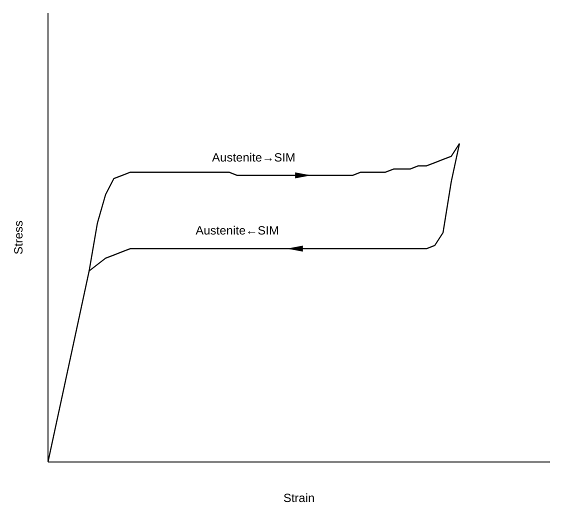 This screenshot has height=520, width=563. What do you see at coordinates (299, 498) in the screenshot?
I see `x-axis-title: Strain` at bounding box center [299, 498].